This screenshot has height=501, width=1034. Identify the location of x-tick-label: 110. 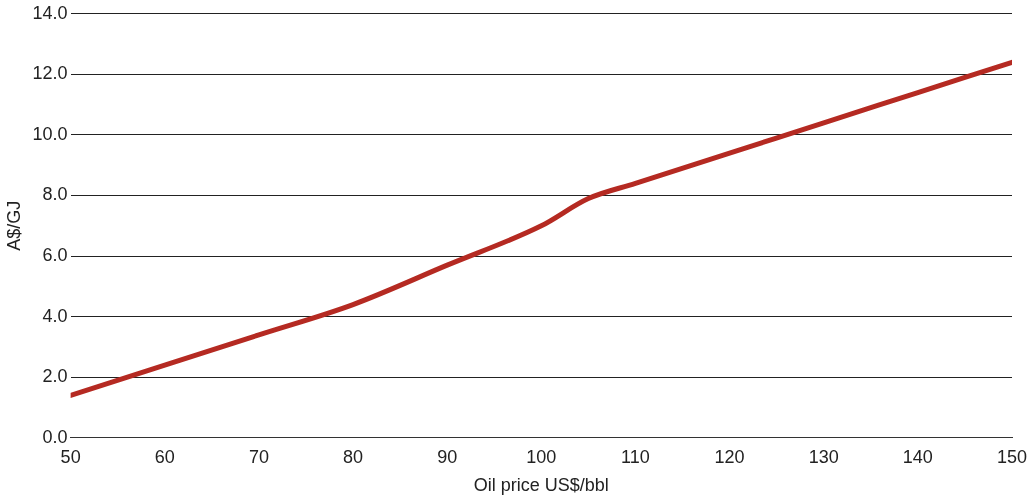
(635, 456).